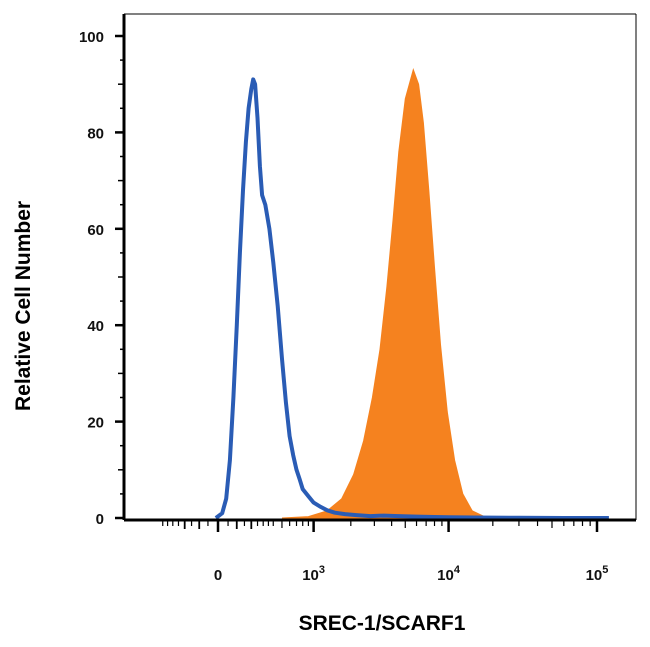 The width and height of the screenshot is (650, 647). What do you see at coordinates (385, 552) in the screenshot?
I see `x-axis: 0 10³ 10⁴ 10⁵` at bounding box center [385, 552].